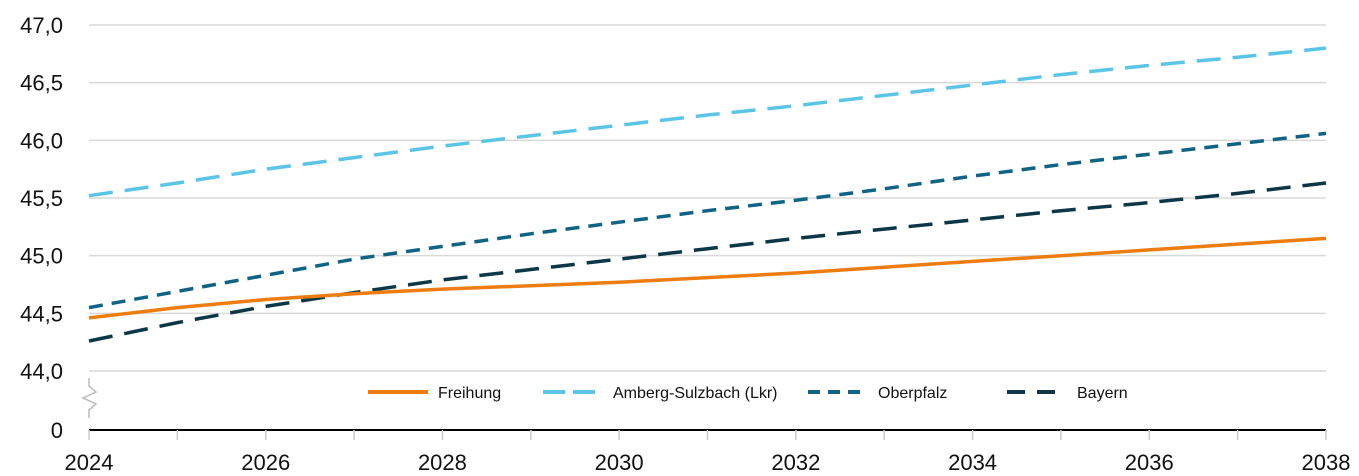  What do you see at coordinates (41, 140) in the screenshot?
I see `y-tick-label: 46,0` at bounding box center [41, 140].